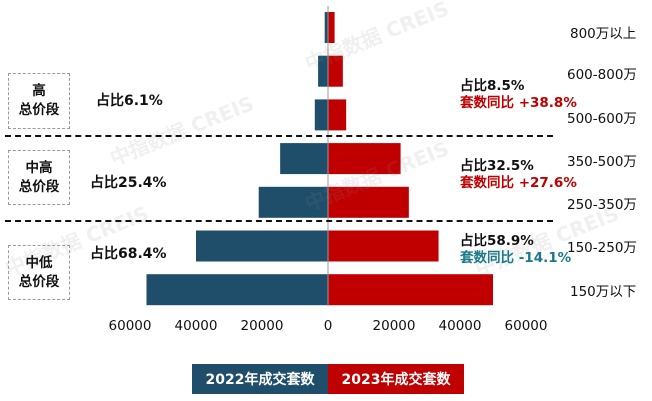 The width and height of the screenshot is (652, 401). I want to click on legend-item-2023: 2023年成交套数, so click(396, 379).